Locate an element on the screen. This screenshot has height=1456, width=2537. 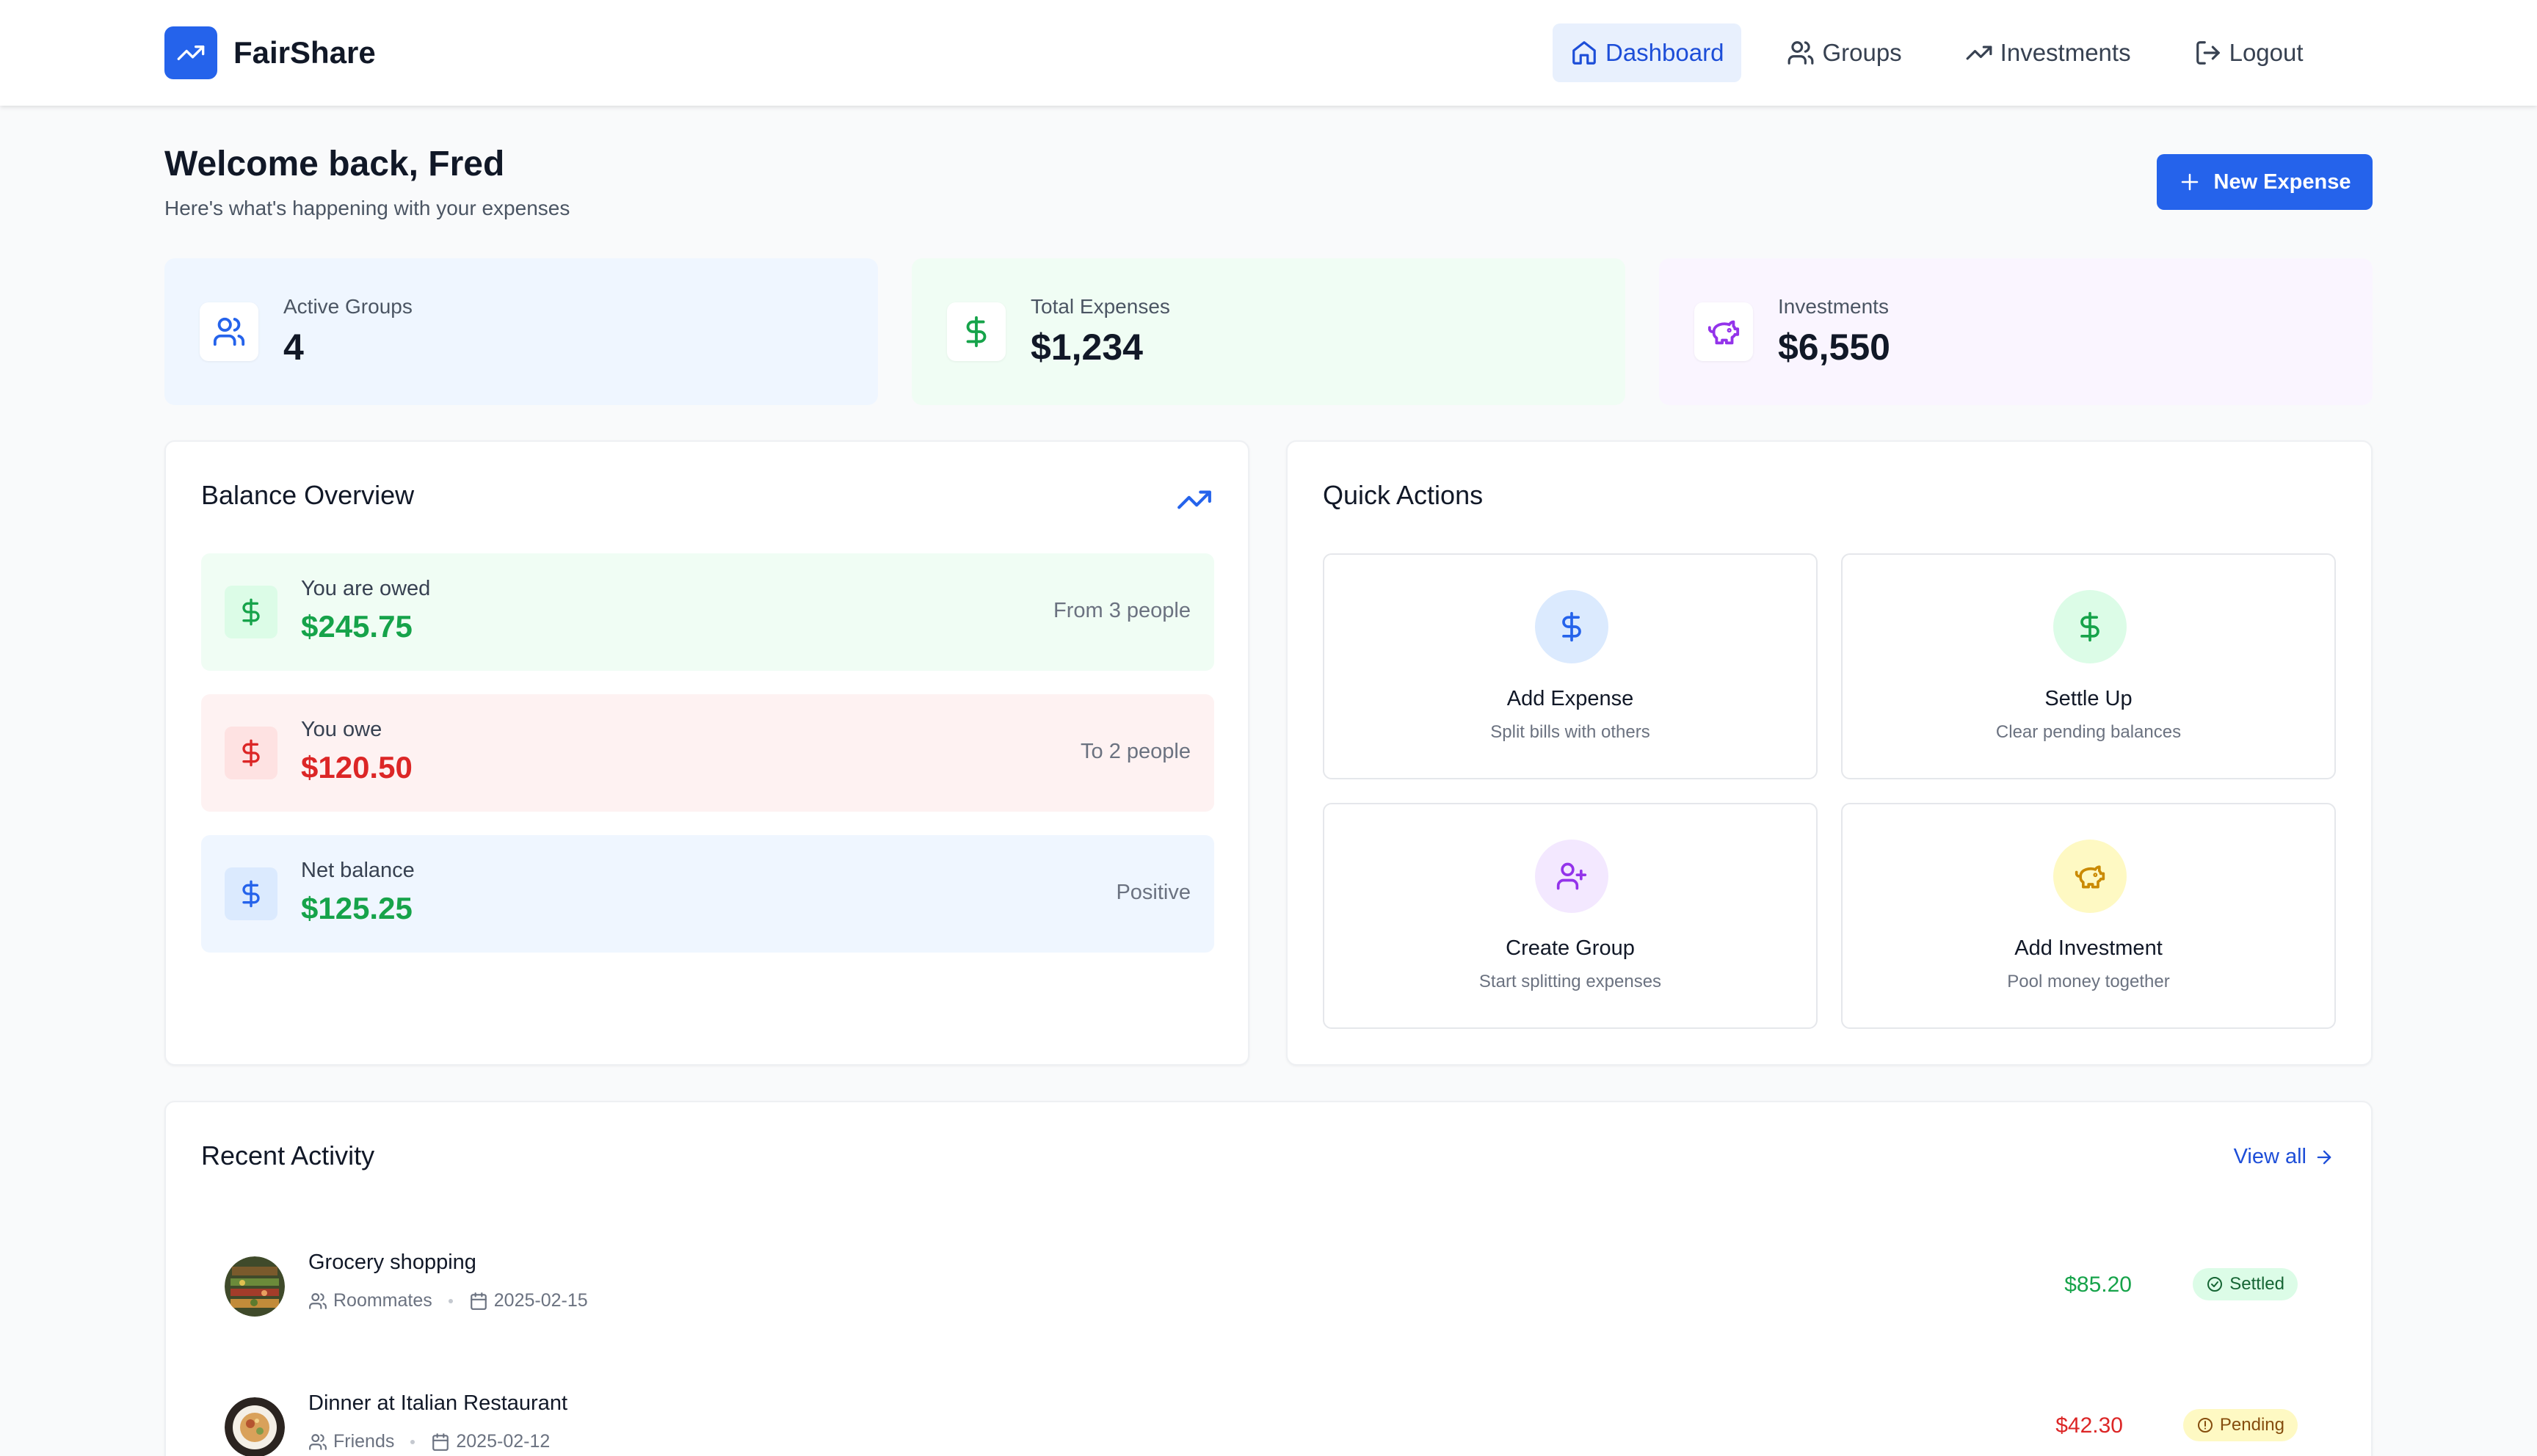
plus-icon is located at coordinates (2190, 182).